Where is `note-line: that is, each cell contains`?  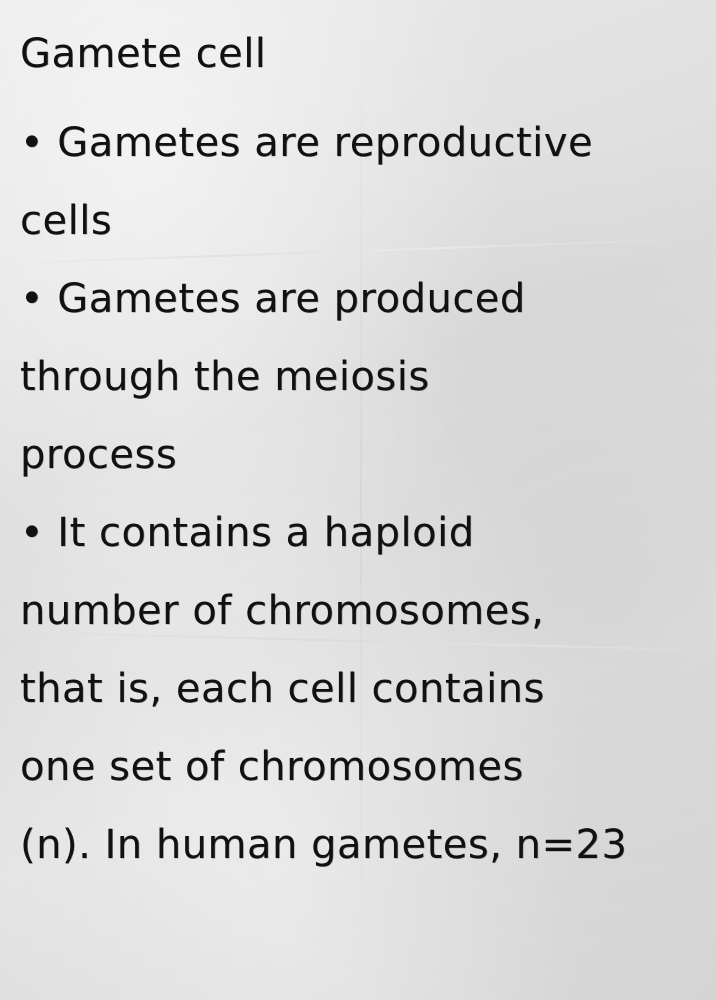 note-line: that is, each cell contains is located at coordinates (282, 689).